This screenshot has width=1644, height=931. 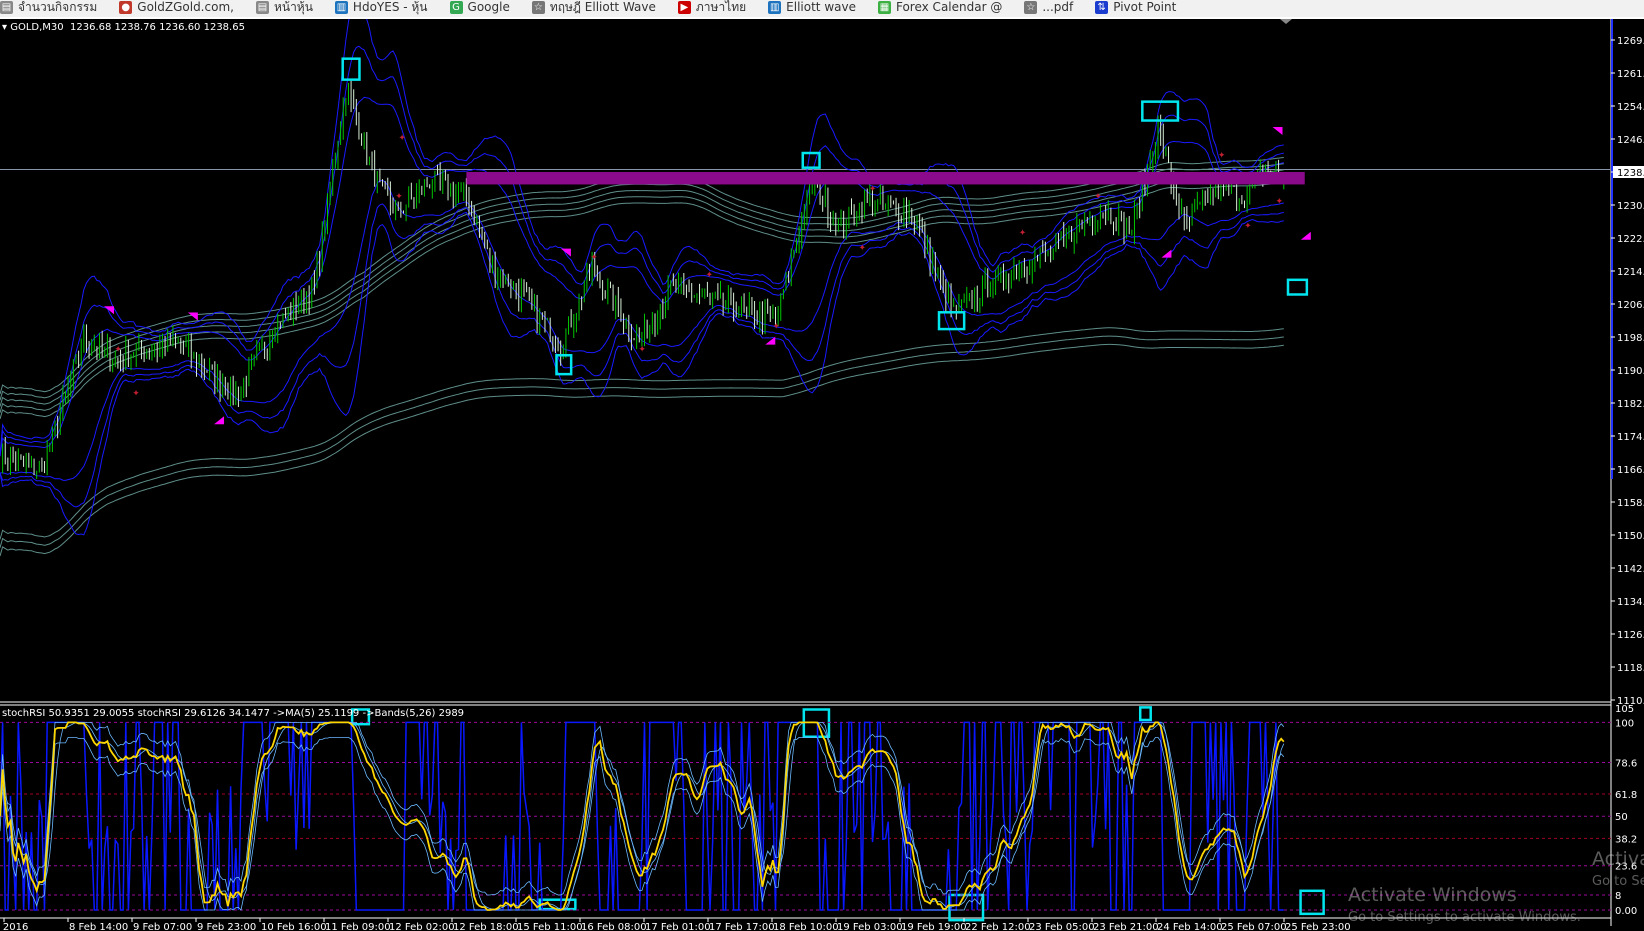 What do you see at coordinates (1630, 470) in the screenshot?
I see `price-label: 1166.4` at bounding box center [1630, 470].